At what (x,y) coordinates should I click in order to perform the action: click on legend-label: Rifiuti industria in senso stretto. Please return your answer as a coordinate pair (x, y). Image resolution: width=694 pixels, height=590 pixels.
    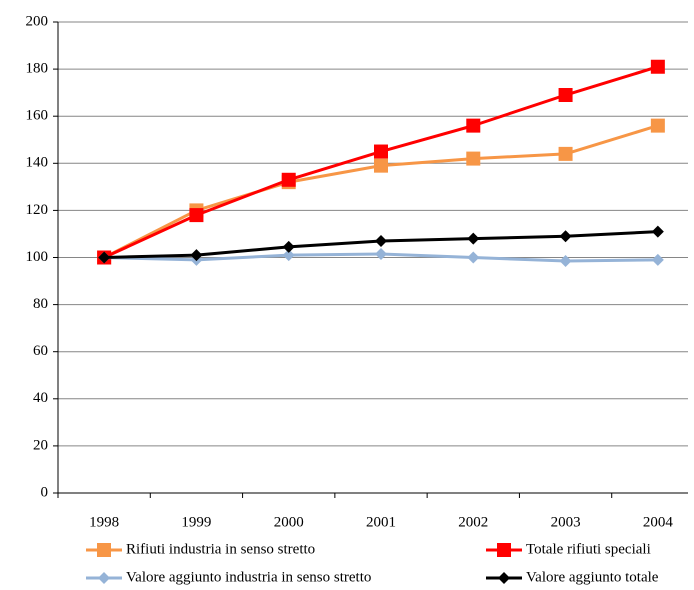
    Looking at the image, I should click on (220, 549).